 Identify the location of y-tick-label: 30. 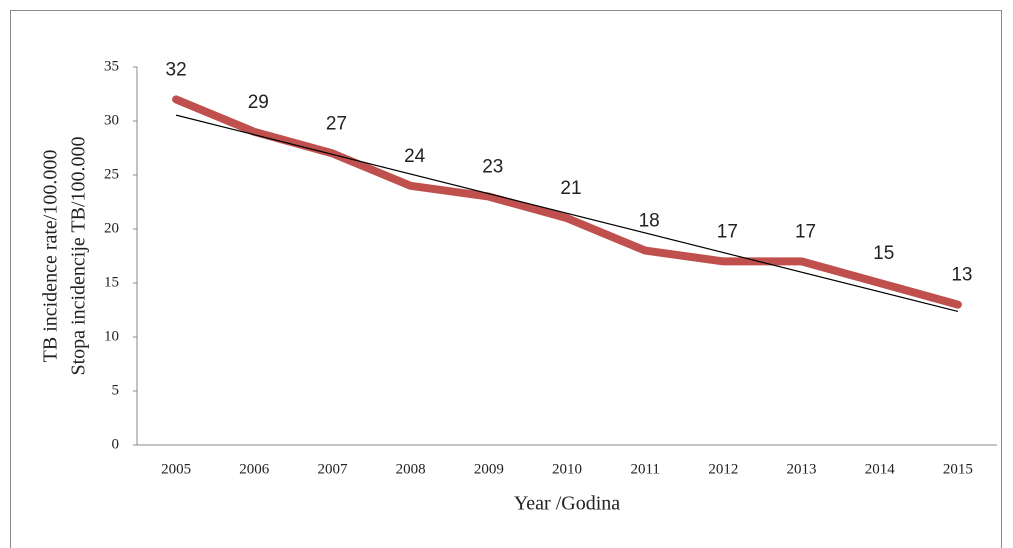
(111, 120).